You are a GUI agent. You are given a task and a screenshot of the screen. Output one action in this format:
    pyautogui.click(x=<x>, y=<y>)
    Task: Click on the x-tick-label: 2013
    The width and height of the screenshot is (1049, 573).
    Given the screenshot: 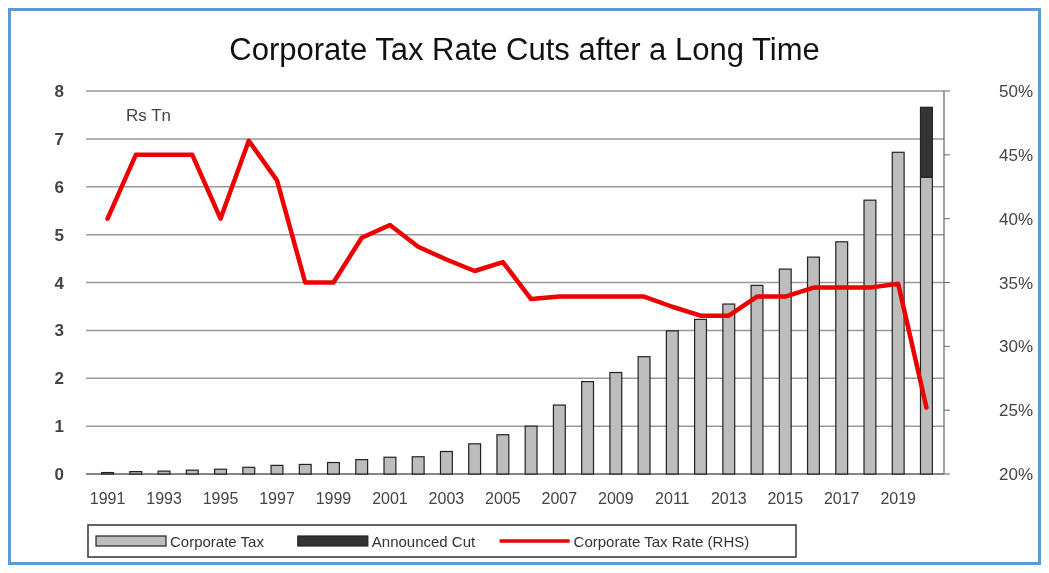 What is the action you would take?
    pyautogui.click(x=728, y=498)
    